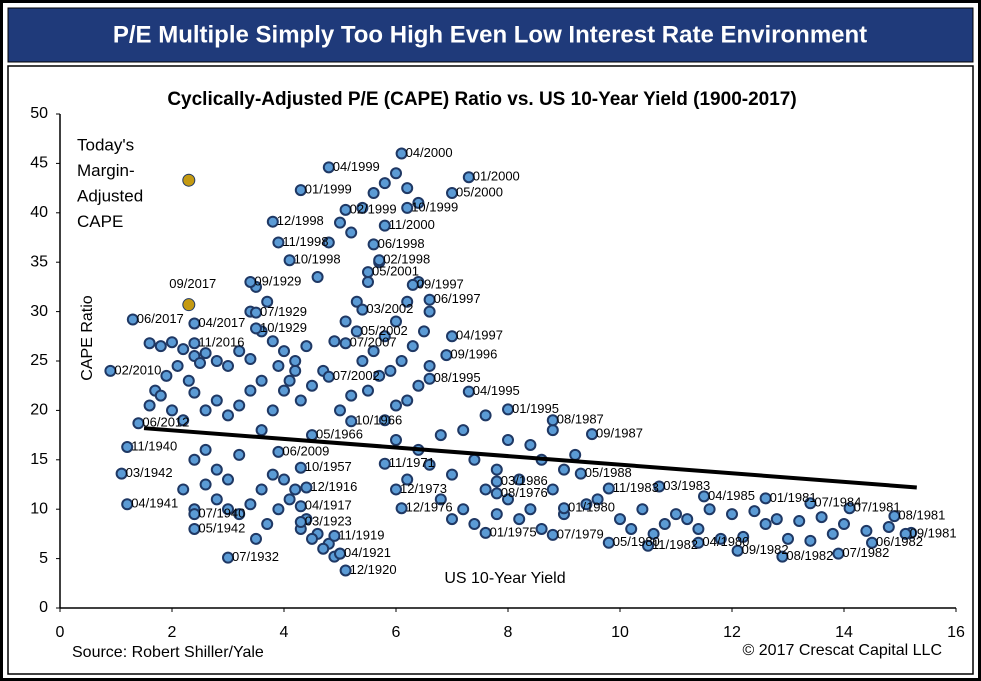 This screenshot has width=981, height=681. What do you see at coordinates (328, 505) in the screenshot?
I see `point-label: 04/1917` at bounding box center [328, 505].